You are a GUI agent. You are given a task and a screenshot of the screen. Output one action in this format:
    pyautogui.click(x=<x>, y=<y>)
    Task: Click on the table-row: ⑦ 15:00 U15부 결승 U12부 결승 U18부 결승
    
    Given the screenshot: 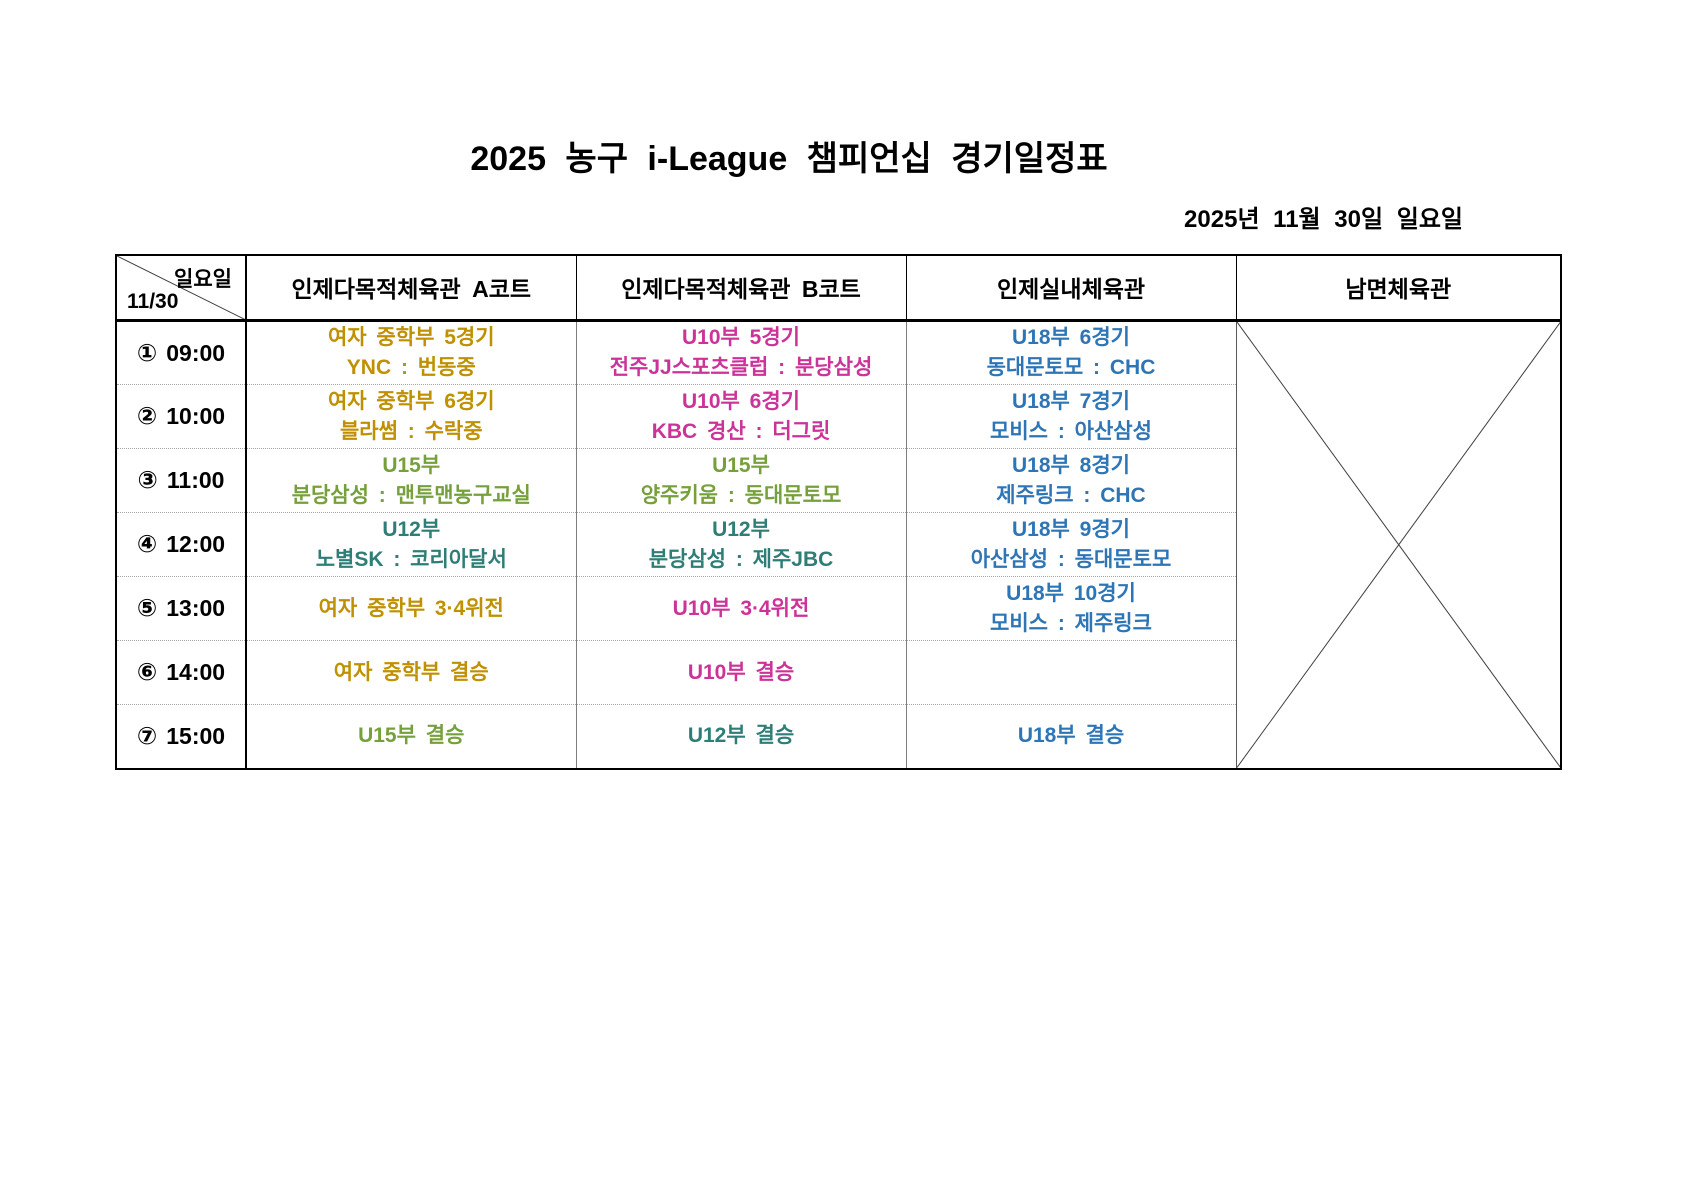 What is the action you would take?
    pyautogui.click(x=838, y=736)
    